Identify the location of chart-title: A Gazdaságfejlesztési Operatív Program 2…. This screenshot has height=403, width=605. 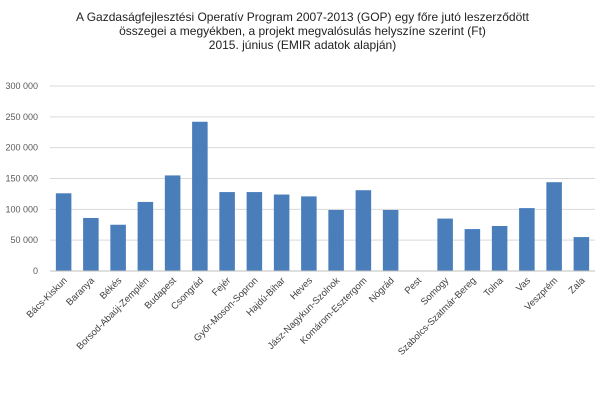
(302, 31).